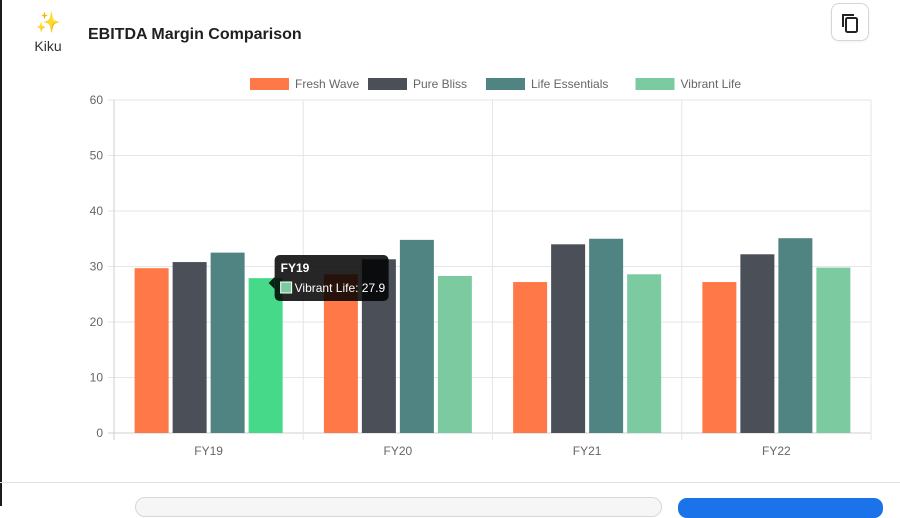 This screenshot has width=900, height=518. I want to click on x-tick-label: FY20, so click(398, 451).